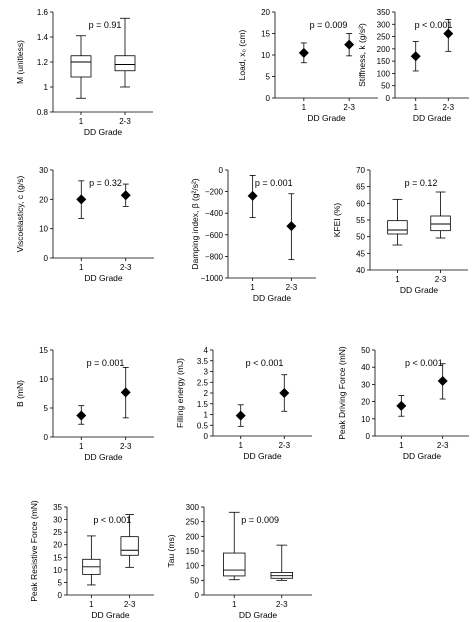 The width and height of the screenshot is (474, 622). Describe the element at coordinates (365, 384) in the screenshot. I see `y-tick-label: 30` at that location.